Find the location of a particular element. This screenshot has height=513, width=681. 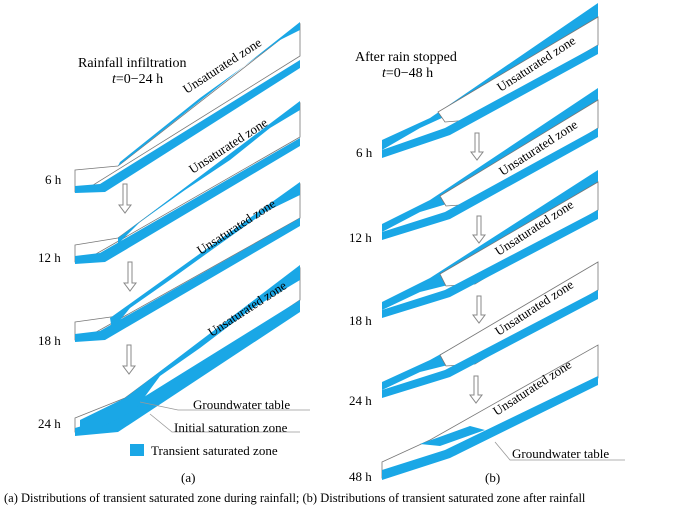

callout-groundwater-b: Groundwater table is located at coordinates (561, 453).